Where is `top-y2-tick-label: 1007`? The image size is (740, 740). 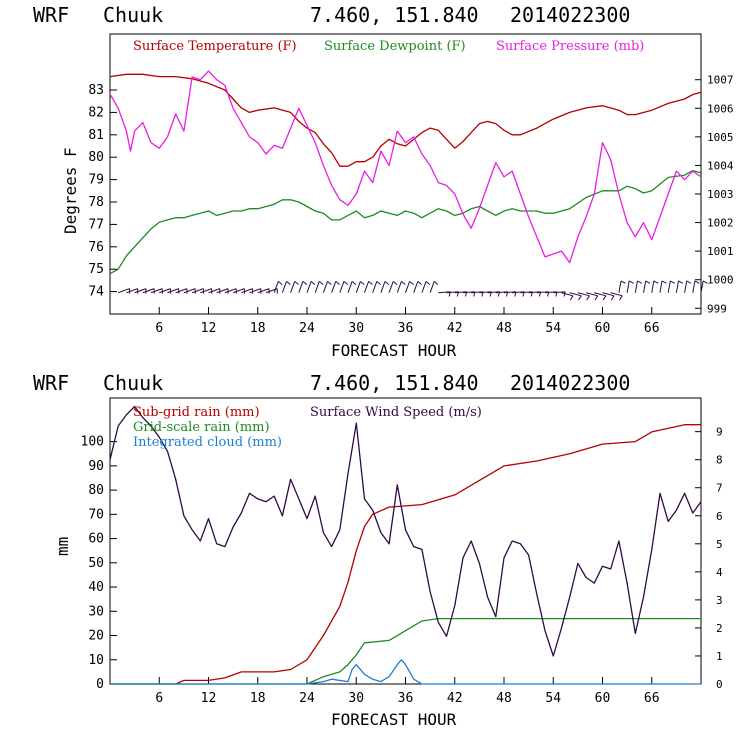 top-y2-tick-label: 1007 is located at coordinates (720, 80).